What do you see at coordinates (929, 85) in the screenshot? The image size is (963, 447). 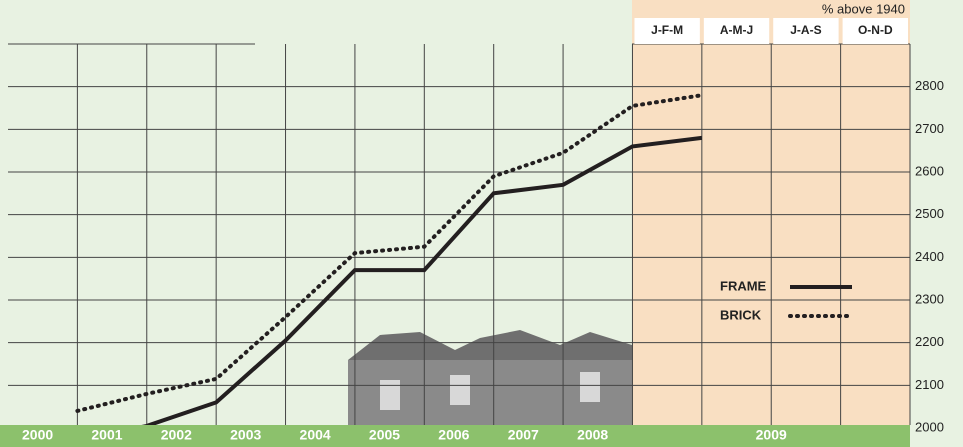 I see `y-tick-label: 2800` at bounding box center [929, 85].